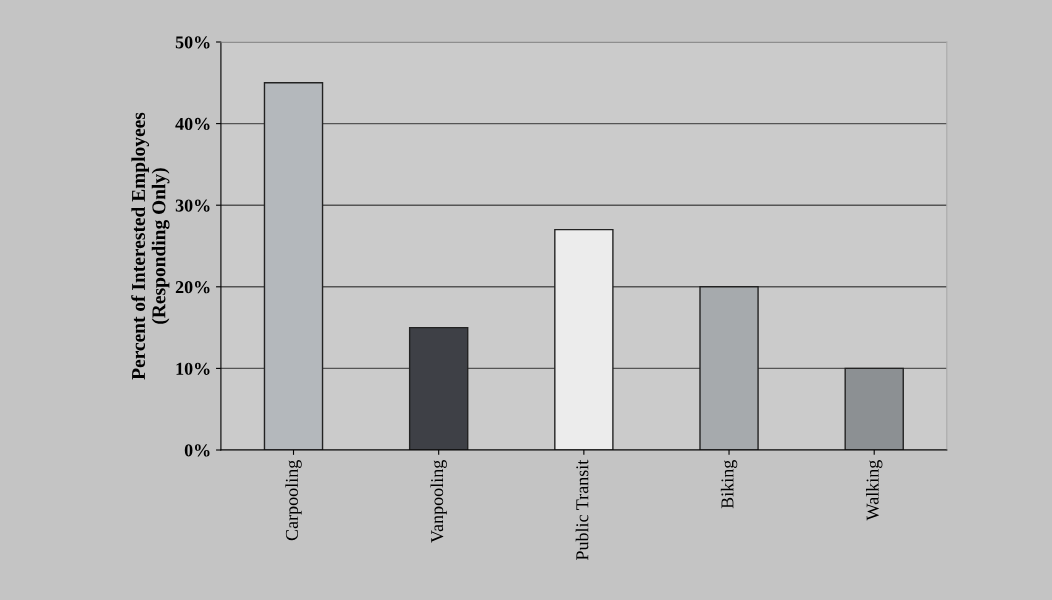 The height and width of the screenshot is (600, 1052). Describe the element at coordinates (438, 501) in the screenshot. I see `x-tick-label: Vanpooling` at that location.